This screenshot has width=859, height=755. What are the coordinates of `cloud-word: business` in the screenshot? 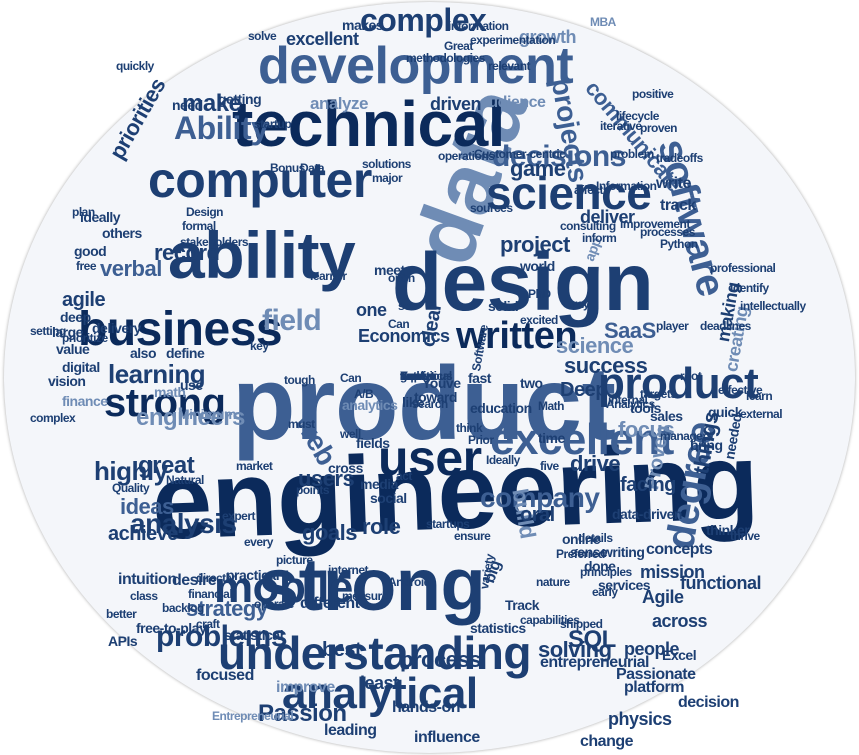 It's located at (180, 329).